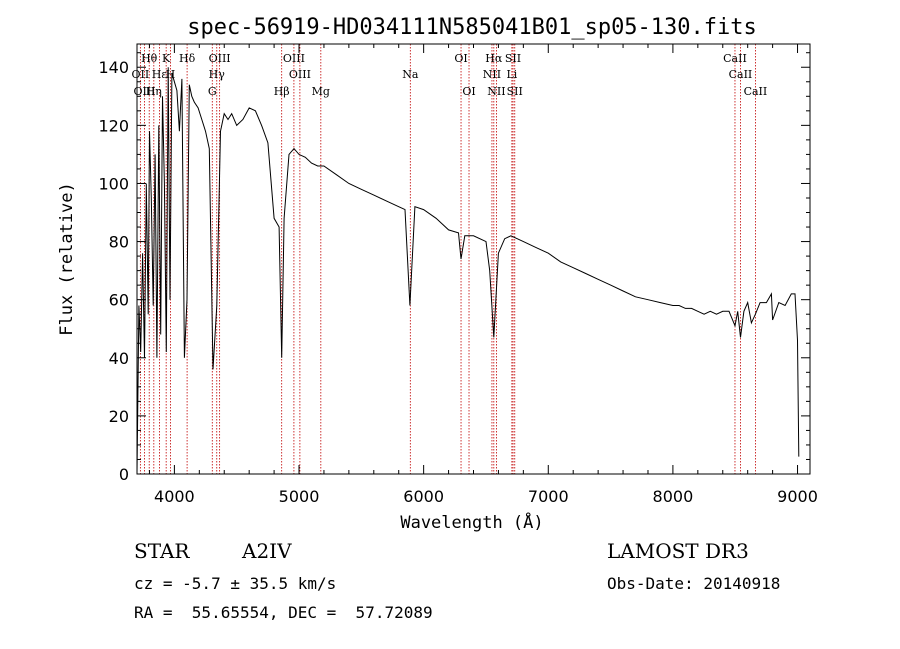 Image resolution: width=900 pixels, height=649 pixels. What do you see at coordinates (119, 416) in the screenshot?
I see `y-tick-label: 20` at bounding box center [119, 416].